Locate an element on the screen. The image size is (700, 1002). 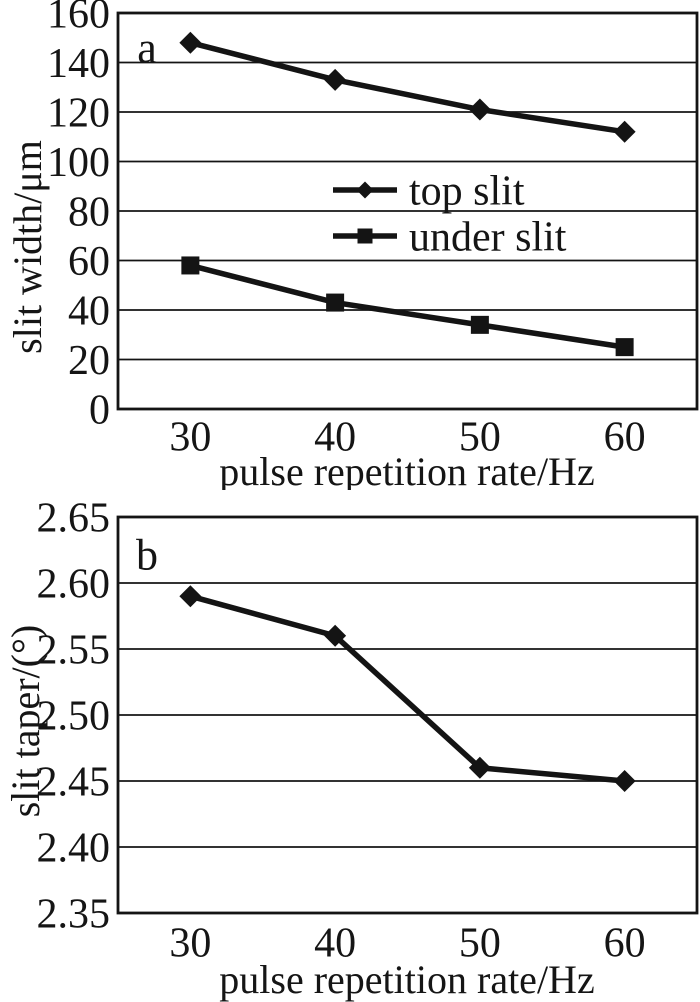
legend-label: top slit is located at coordinates (467, 192).